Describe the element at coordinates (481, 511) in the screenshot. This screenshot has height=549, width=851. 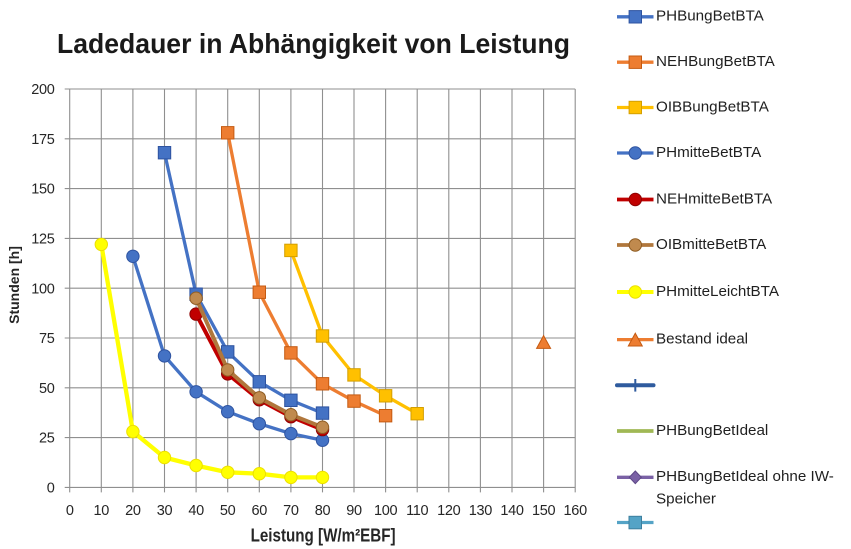
I see `svg-text: 130` at that location.